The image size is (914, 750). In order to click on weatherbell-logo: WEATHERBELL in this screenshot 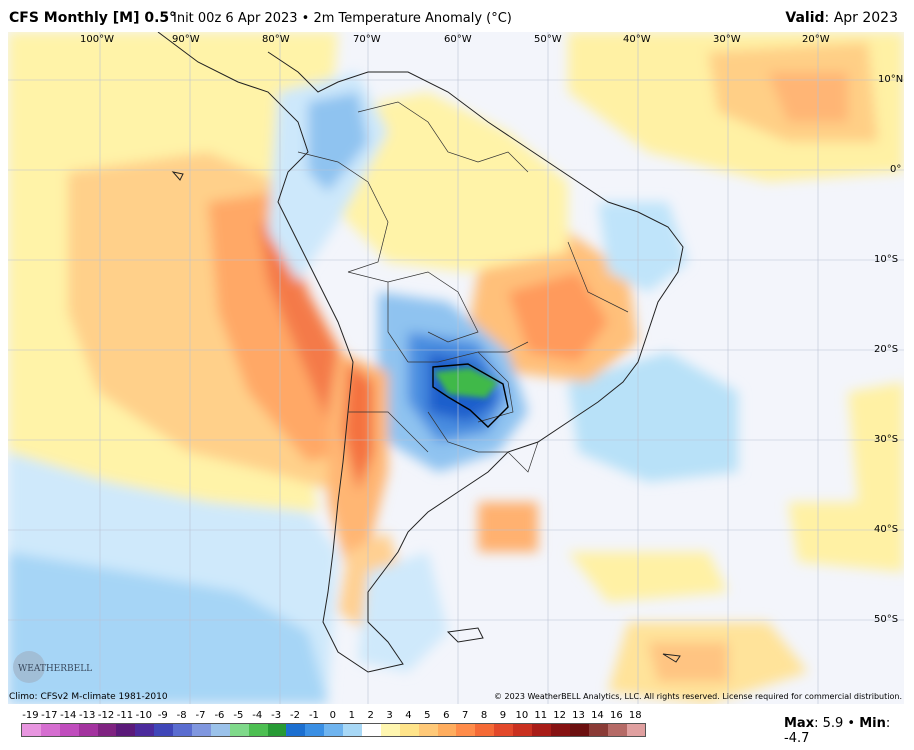, I will do `click(52, 667)`.